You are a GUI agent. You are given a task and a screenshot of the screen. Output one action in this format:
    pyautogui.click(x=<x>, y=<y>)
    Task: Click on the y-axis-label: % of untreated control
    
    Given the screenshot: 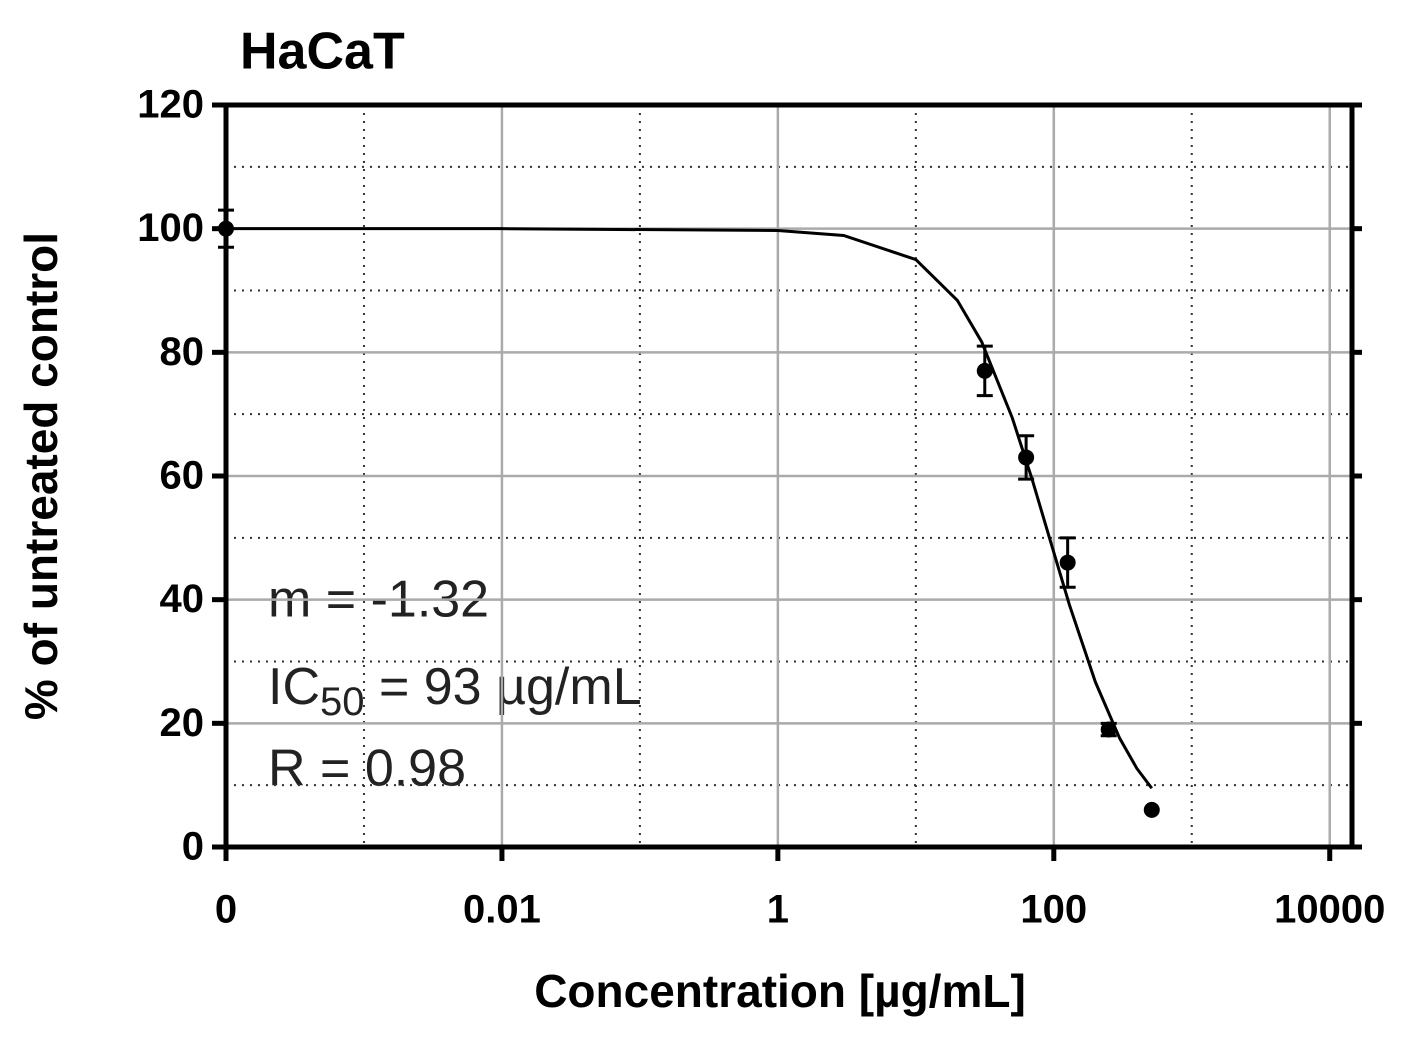 What is the action you would take?
    pyautogui.click(x=41, y=476)
    